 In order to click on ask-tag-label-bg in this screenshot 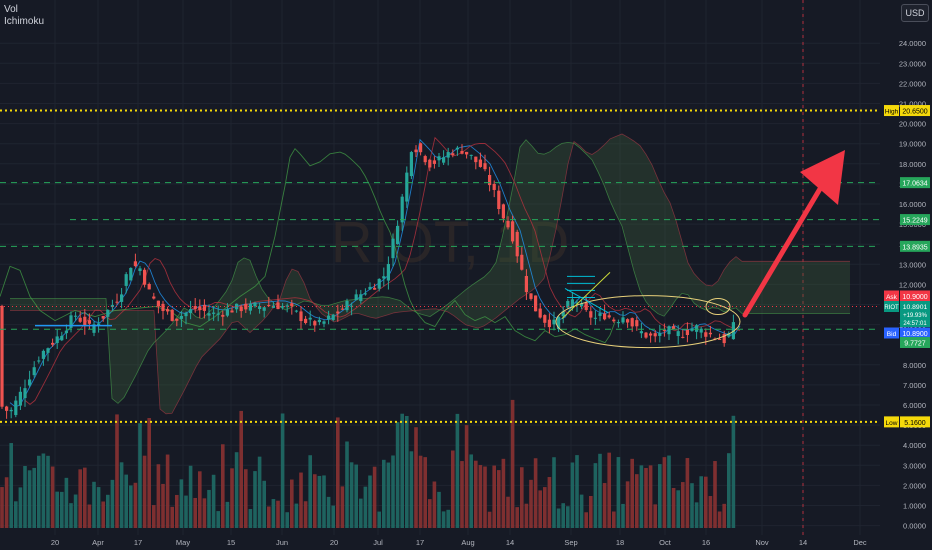, I will do `click(891, 296)`.